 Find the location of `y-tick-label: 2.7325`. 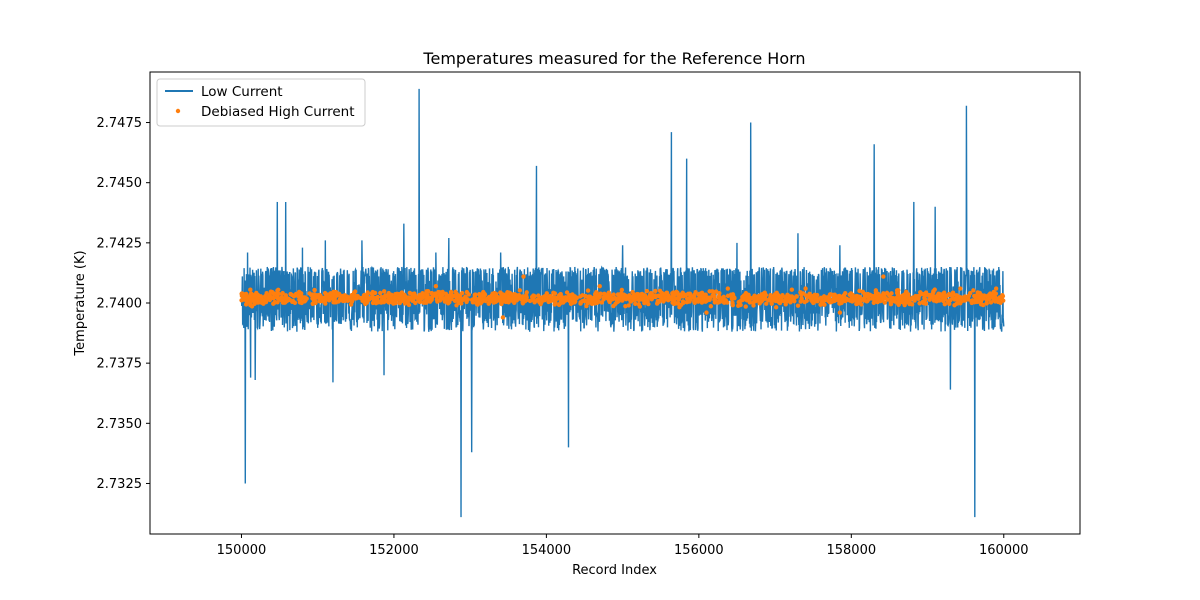

y-tick-label: 2.7325 is located at coordinates (120, 484).